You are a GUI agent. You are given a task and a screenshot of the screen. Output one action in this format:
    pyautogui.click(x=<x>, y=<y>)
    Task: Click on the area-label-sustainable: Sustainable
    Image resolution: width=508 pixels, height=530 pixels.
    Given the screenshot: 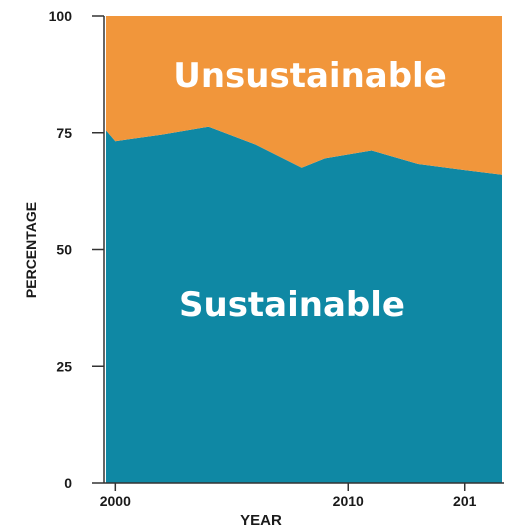 What is the action you would take?
    pyautogui.click(x=292, y=305)
    